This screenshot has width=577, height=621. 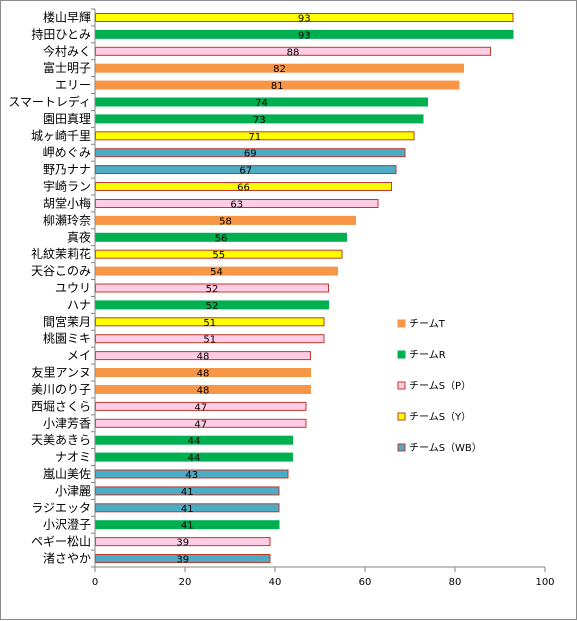 What do you see at coordinates (67, 119) in the screenshot?
I see `category-label: 園田真理` at bounding box center [67, 119].